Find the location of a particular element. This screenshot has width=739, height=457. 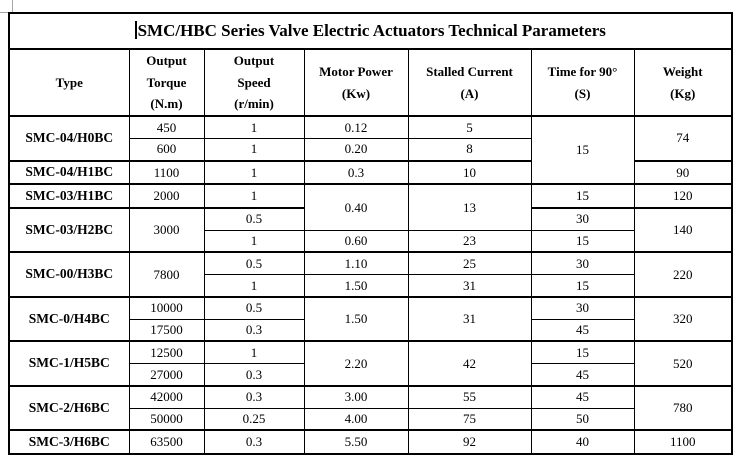

value-cell: 50000 is located at coordinates (166, 419).